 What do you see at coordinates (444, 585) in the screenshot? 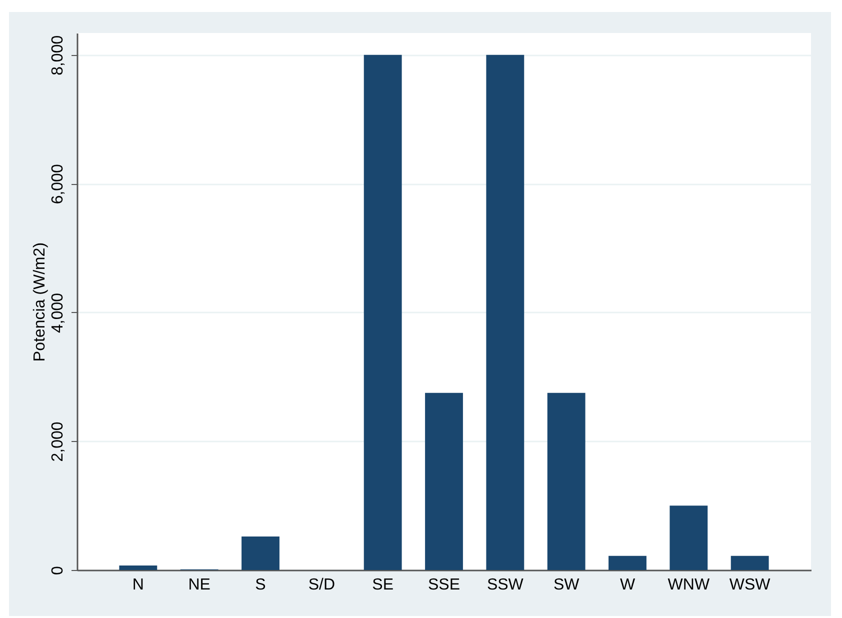
I see `x-tick-label: SSE` at bounding box center [444, 585].